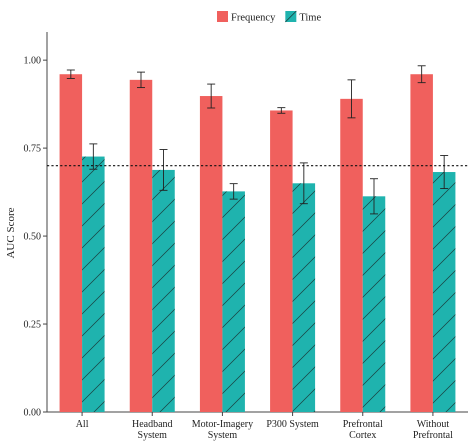 Image resolution: width=474 pixels, height=448 pixels. Describe the element at coordinates (433, 424) in the screenshot. I see `x-tick-label: Without` at that location.